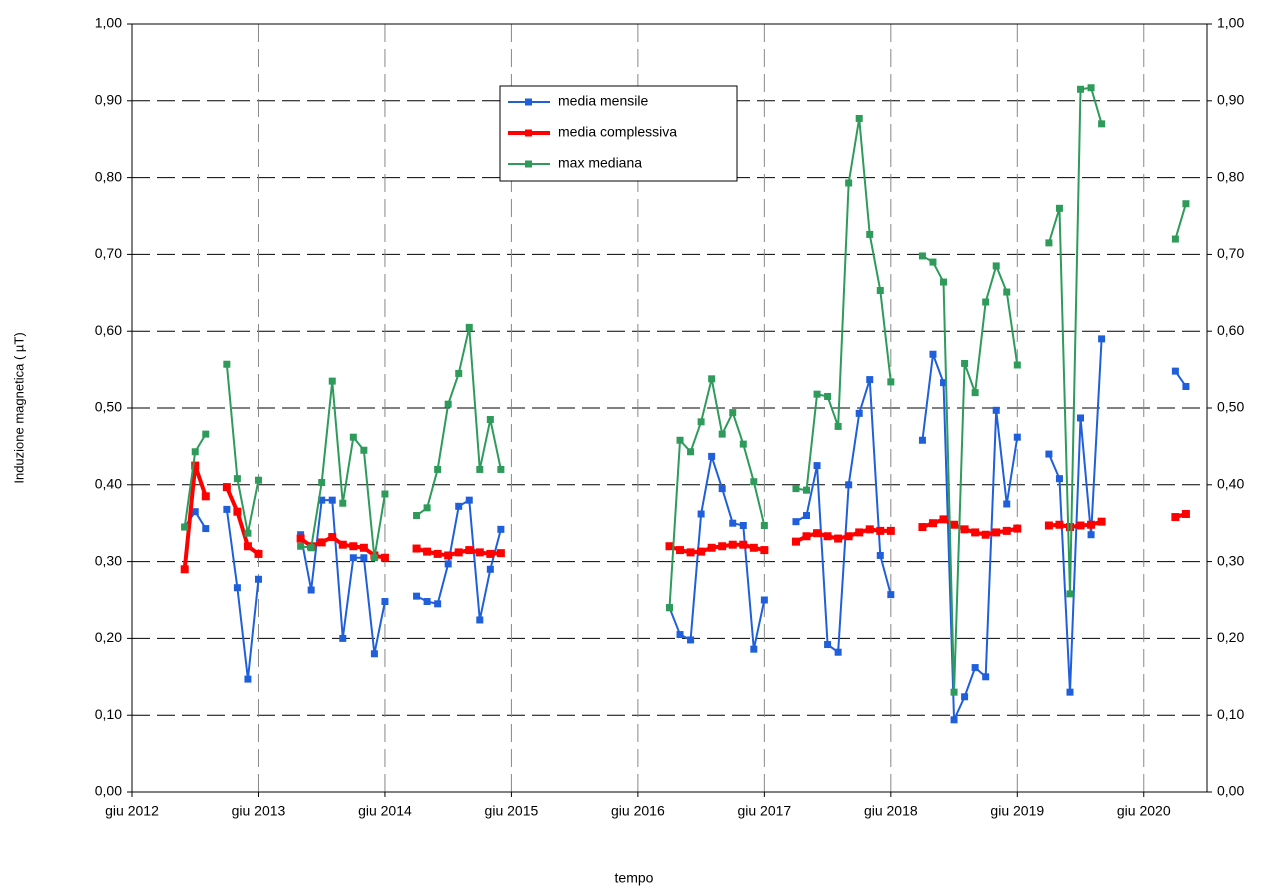 The image size is (1264, 890). Describe the element at coordinates (132, 811) in the screenshot. I see `x-tick-label: giu 2012` at that location.